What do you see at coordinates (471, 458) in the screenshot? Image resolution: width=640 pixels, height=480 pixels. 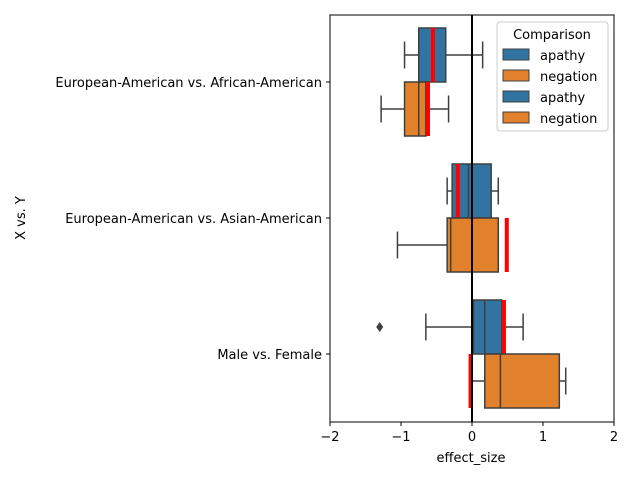 I see `x-axis-title: effect_size` at bounding box center [471, 458].